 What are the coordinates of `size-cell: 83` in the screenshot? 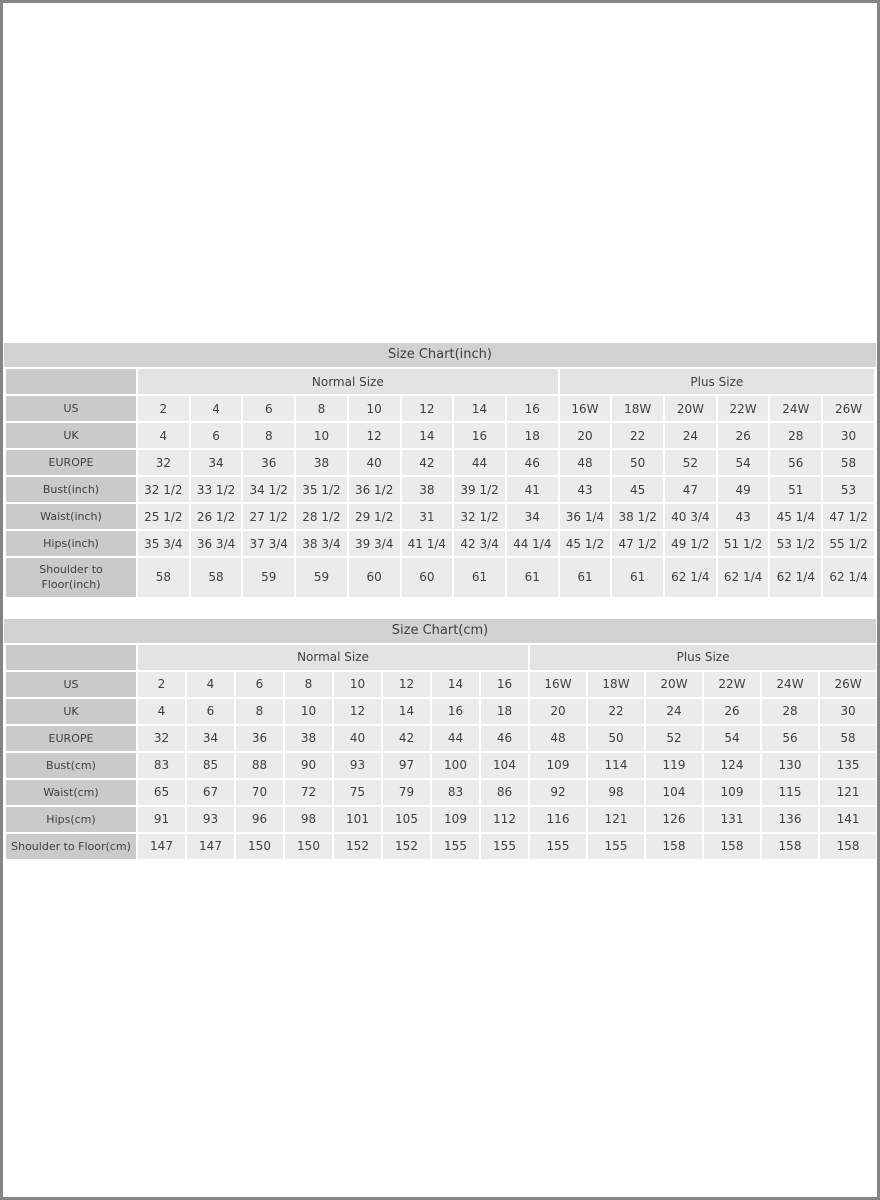 It's located at (161, 765).